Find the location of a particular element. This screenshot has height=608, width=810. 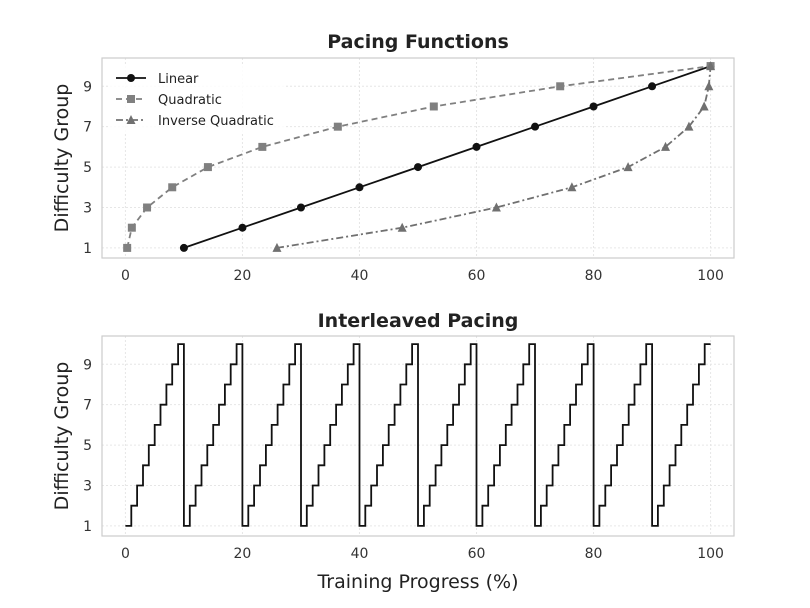

legend-label: Inverse Quadratic is located at coordinates (216, 121).